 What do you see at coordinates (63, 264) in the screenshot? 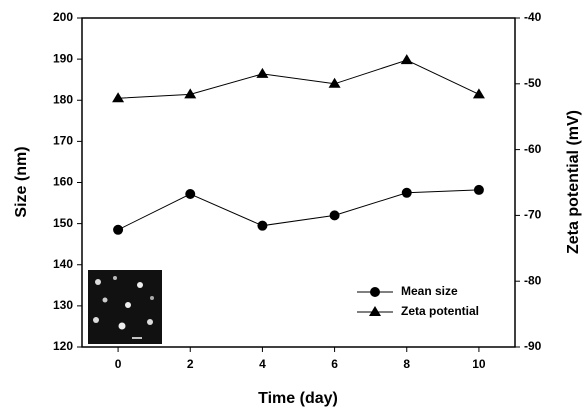
I see `y-tick-label: 140` at bounding box center [63, 264].